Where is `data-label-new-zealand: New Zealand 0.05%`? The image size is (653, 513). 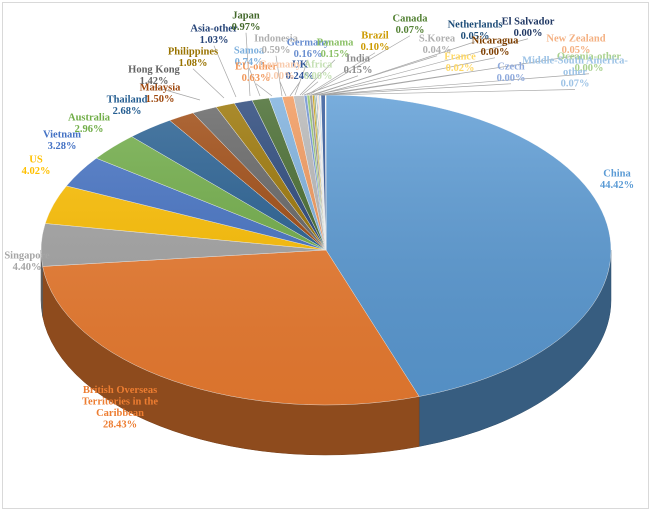
data-label-new-zealand: New Zealand 0.05% is located at coordinates (575, 44).